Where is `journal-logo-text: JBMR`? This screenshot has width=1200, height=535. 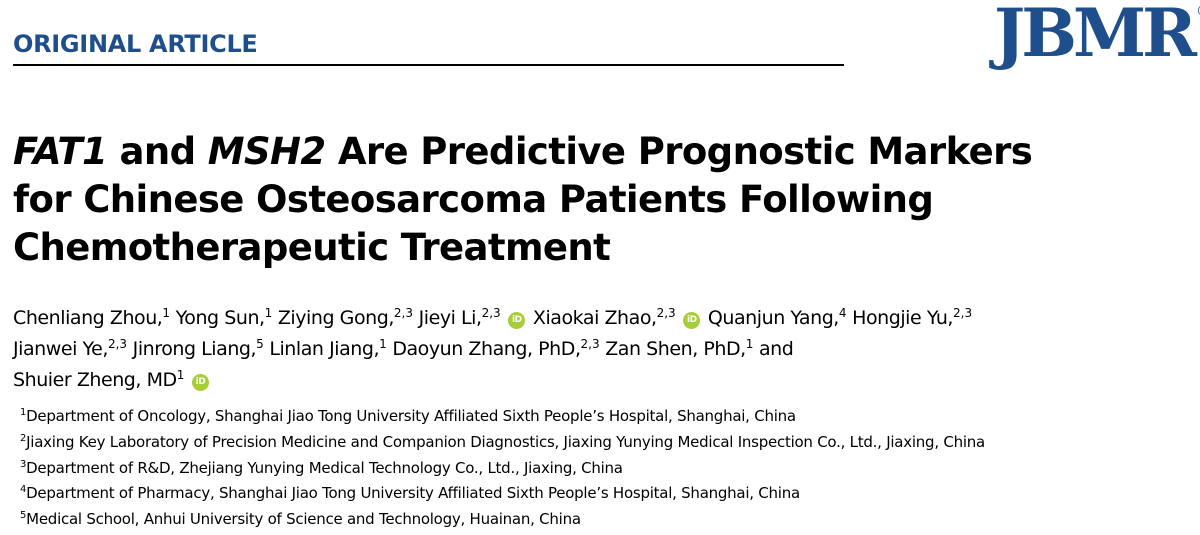 journal-logo-text: JBMR is located at coordinates (1095, 36).